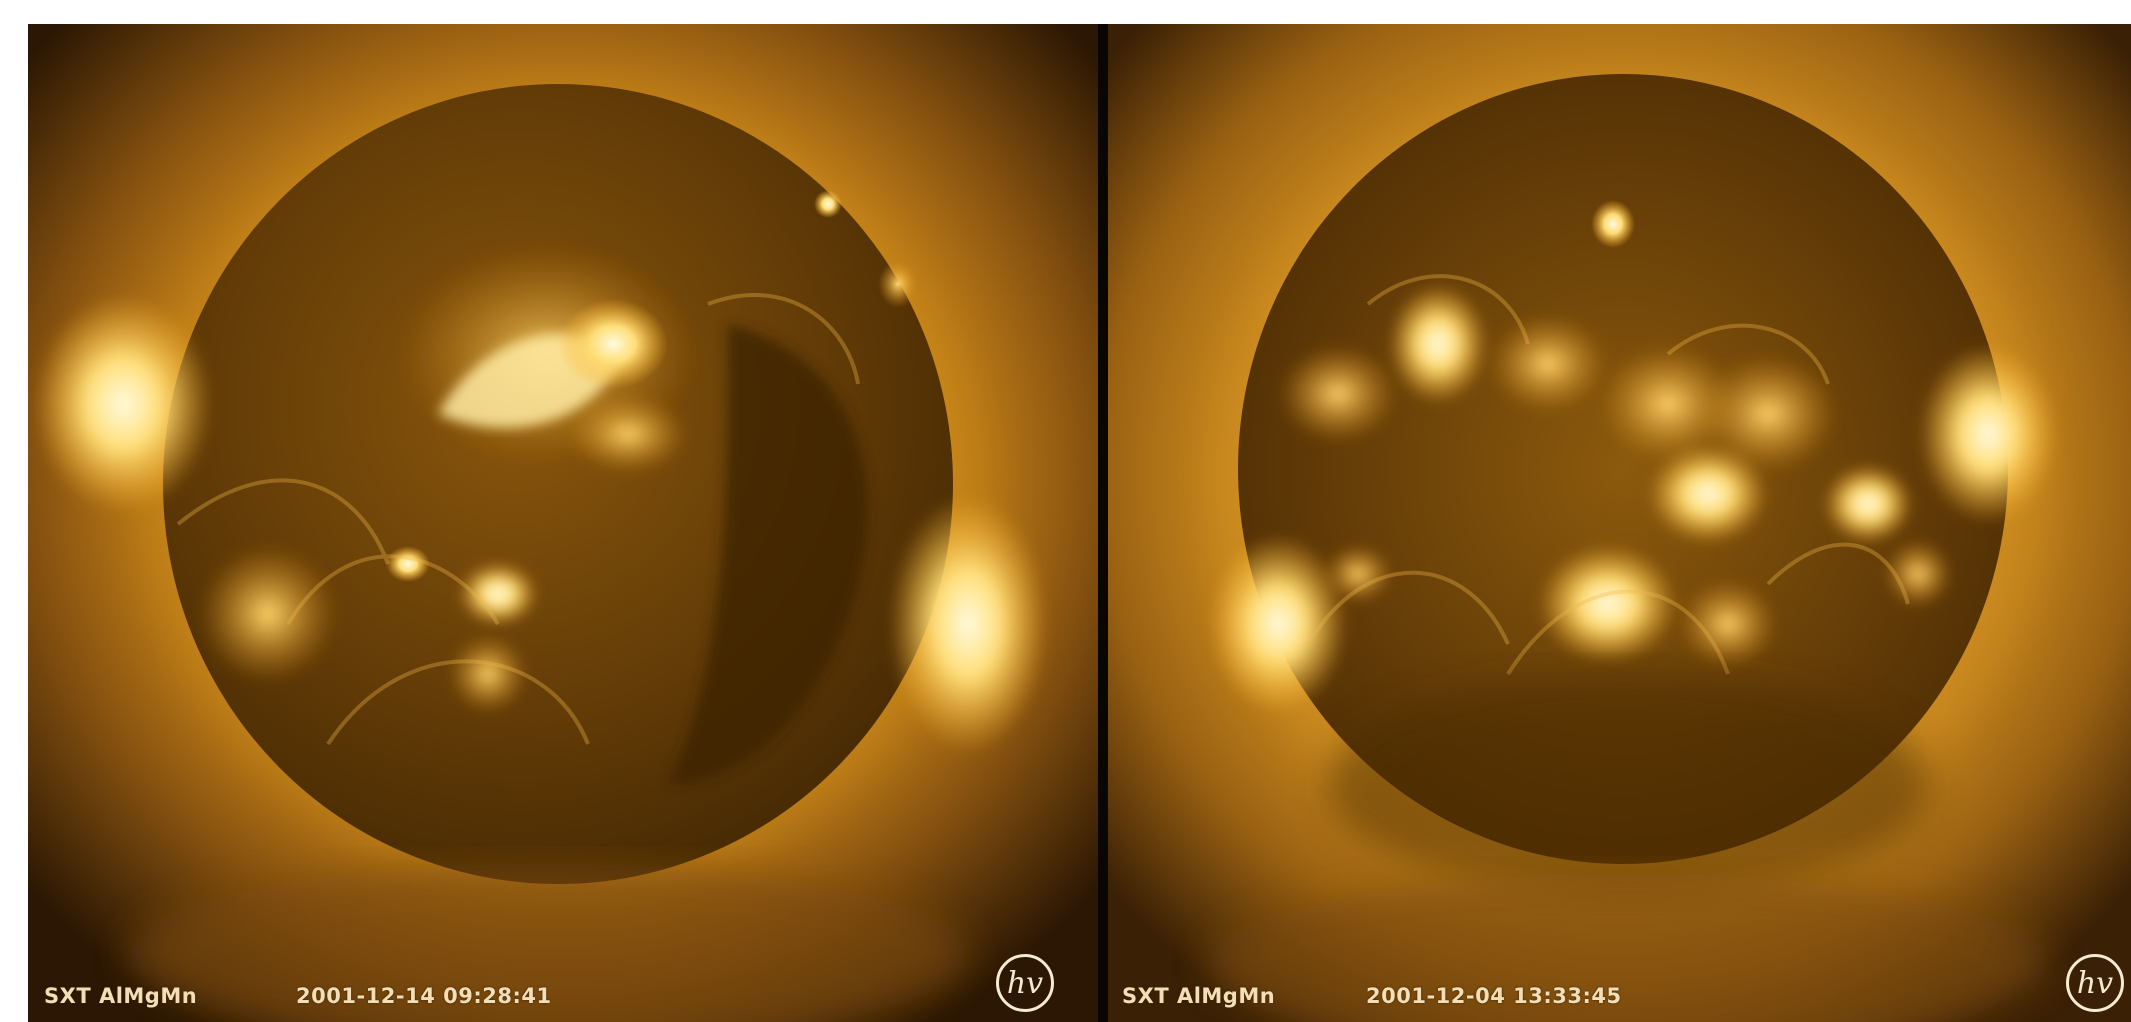 This screenshot has width=2131, height=1022. What do you see at coordinates (14, 523) in the screenshot?
I see `left-margin` at bounding box center [14, 523].